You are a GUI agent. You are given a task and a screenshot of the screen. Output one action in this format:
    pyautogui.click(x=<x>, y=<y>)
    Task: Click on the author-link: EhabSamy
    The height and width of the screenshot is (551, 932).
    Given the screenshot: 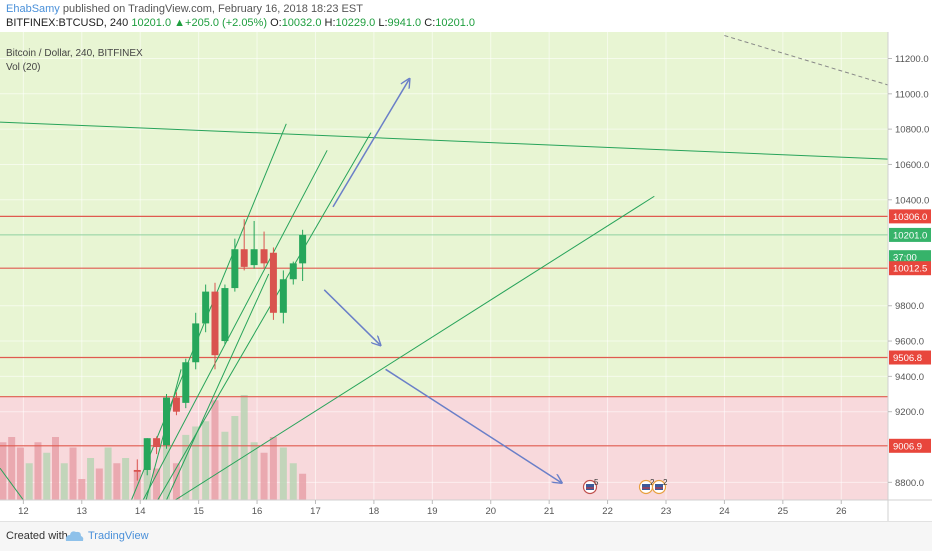 What is the action you would take?
    pyautogui.click(x=33, y=9)
    